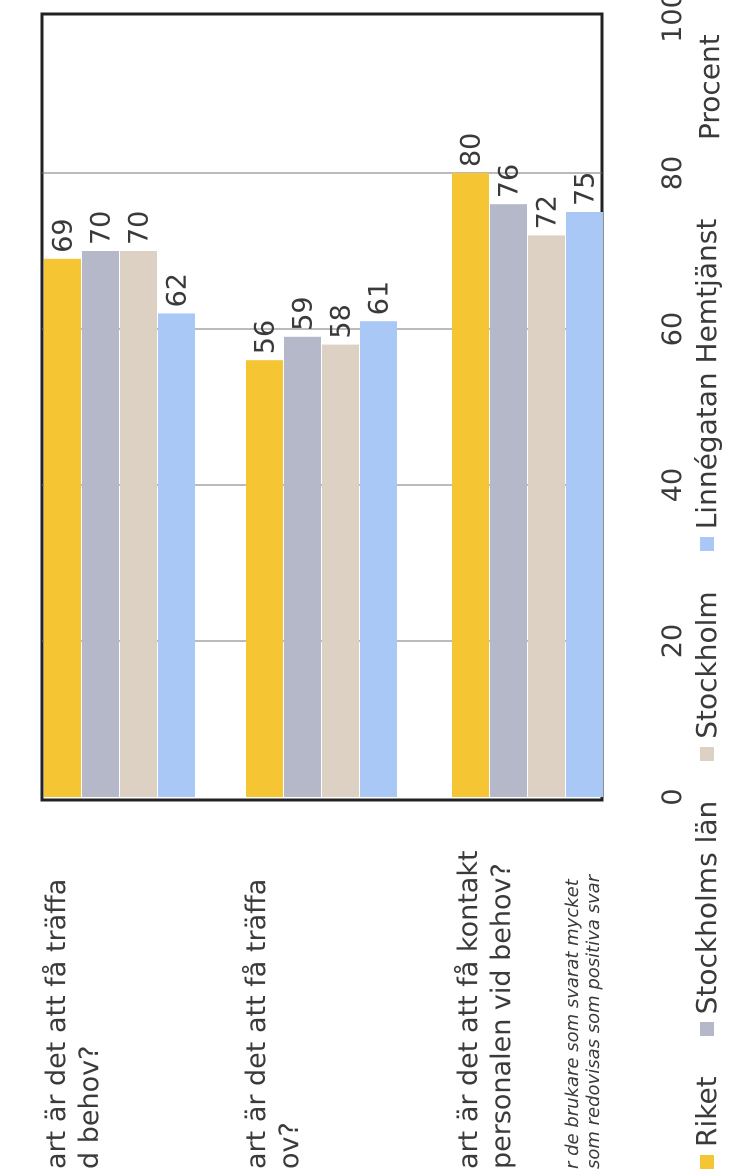 This screenshot has width=735, height=1169. I want to click on legend-label-linnegatan: Linnégatan Hemtjänst, so click(706, 374).